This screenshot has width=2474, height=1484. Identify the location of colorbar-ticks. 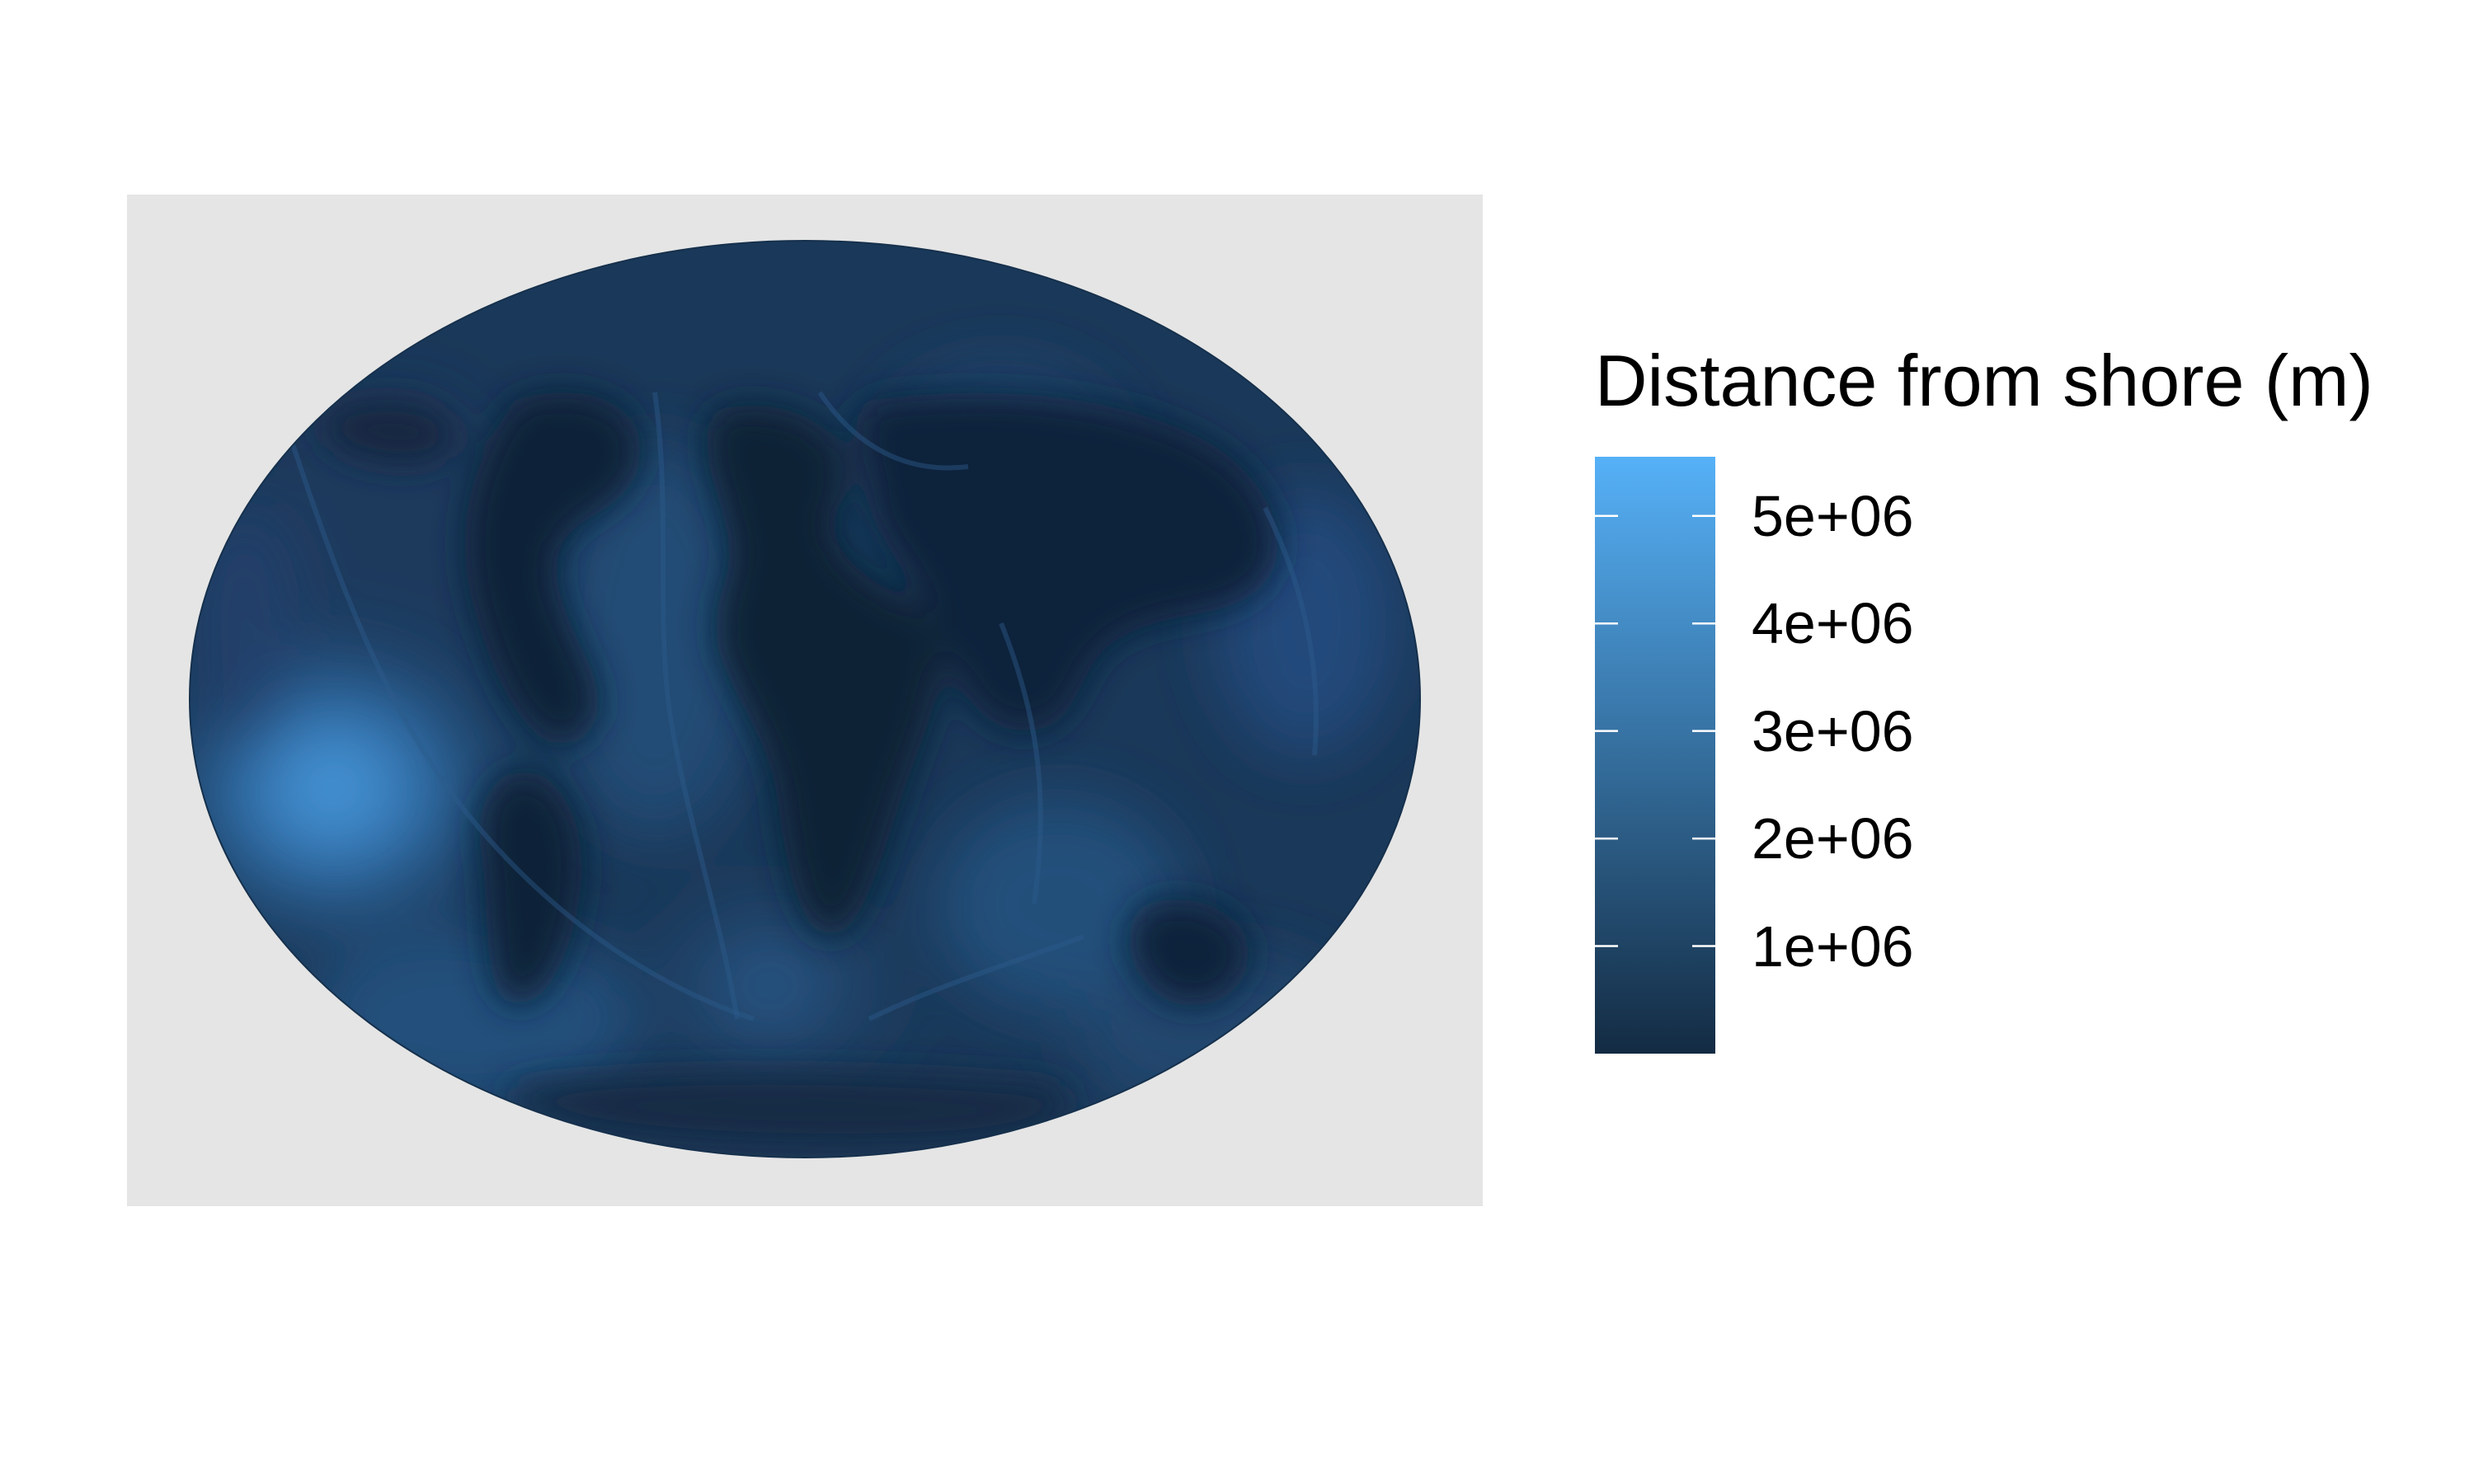
(1655, 730).